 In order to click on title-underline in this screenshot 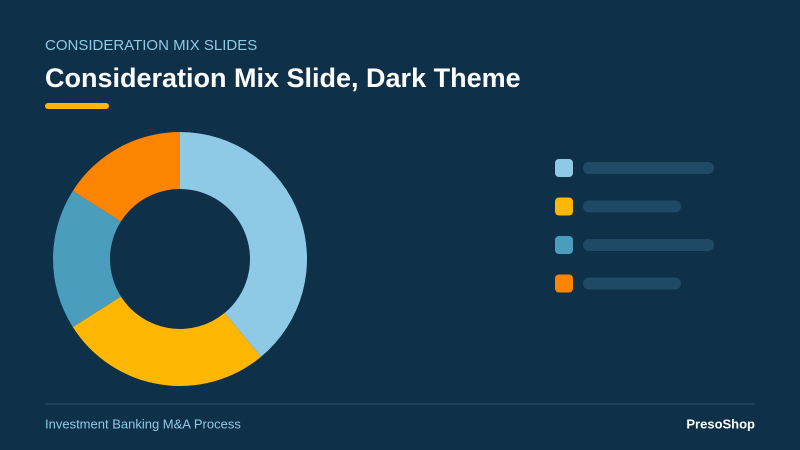, I will do `click(77, 106)`.